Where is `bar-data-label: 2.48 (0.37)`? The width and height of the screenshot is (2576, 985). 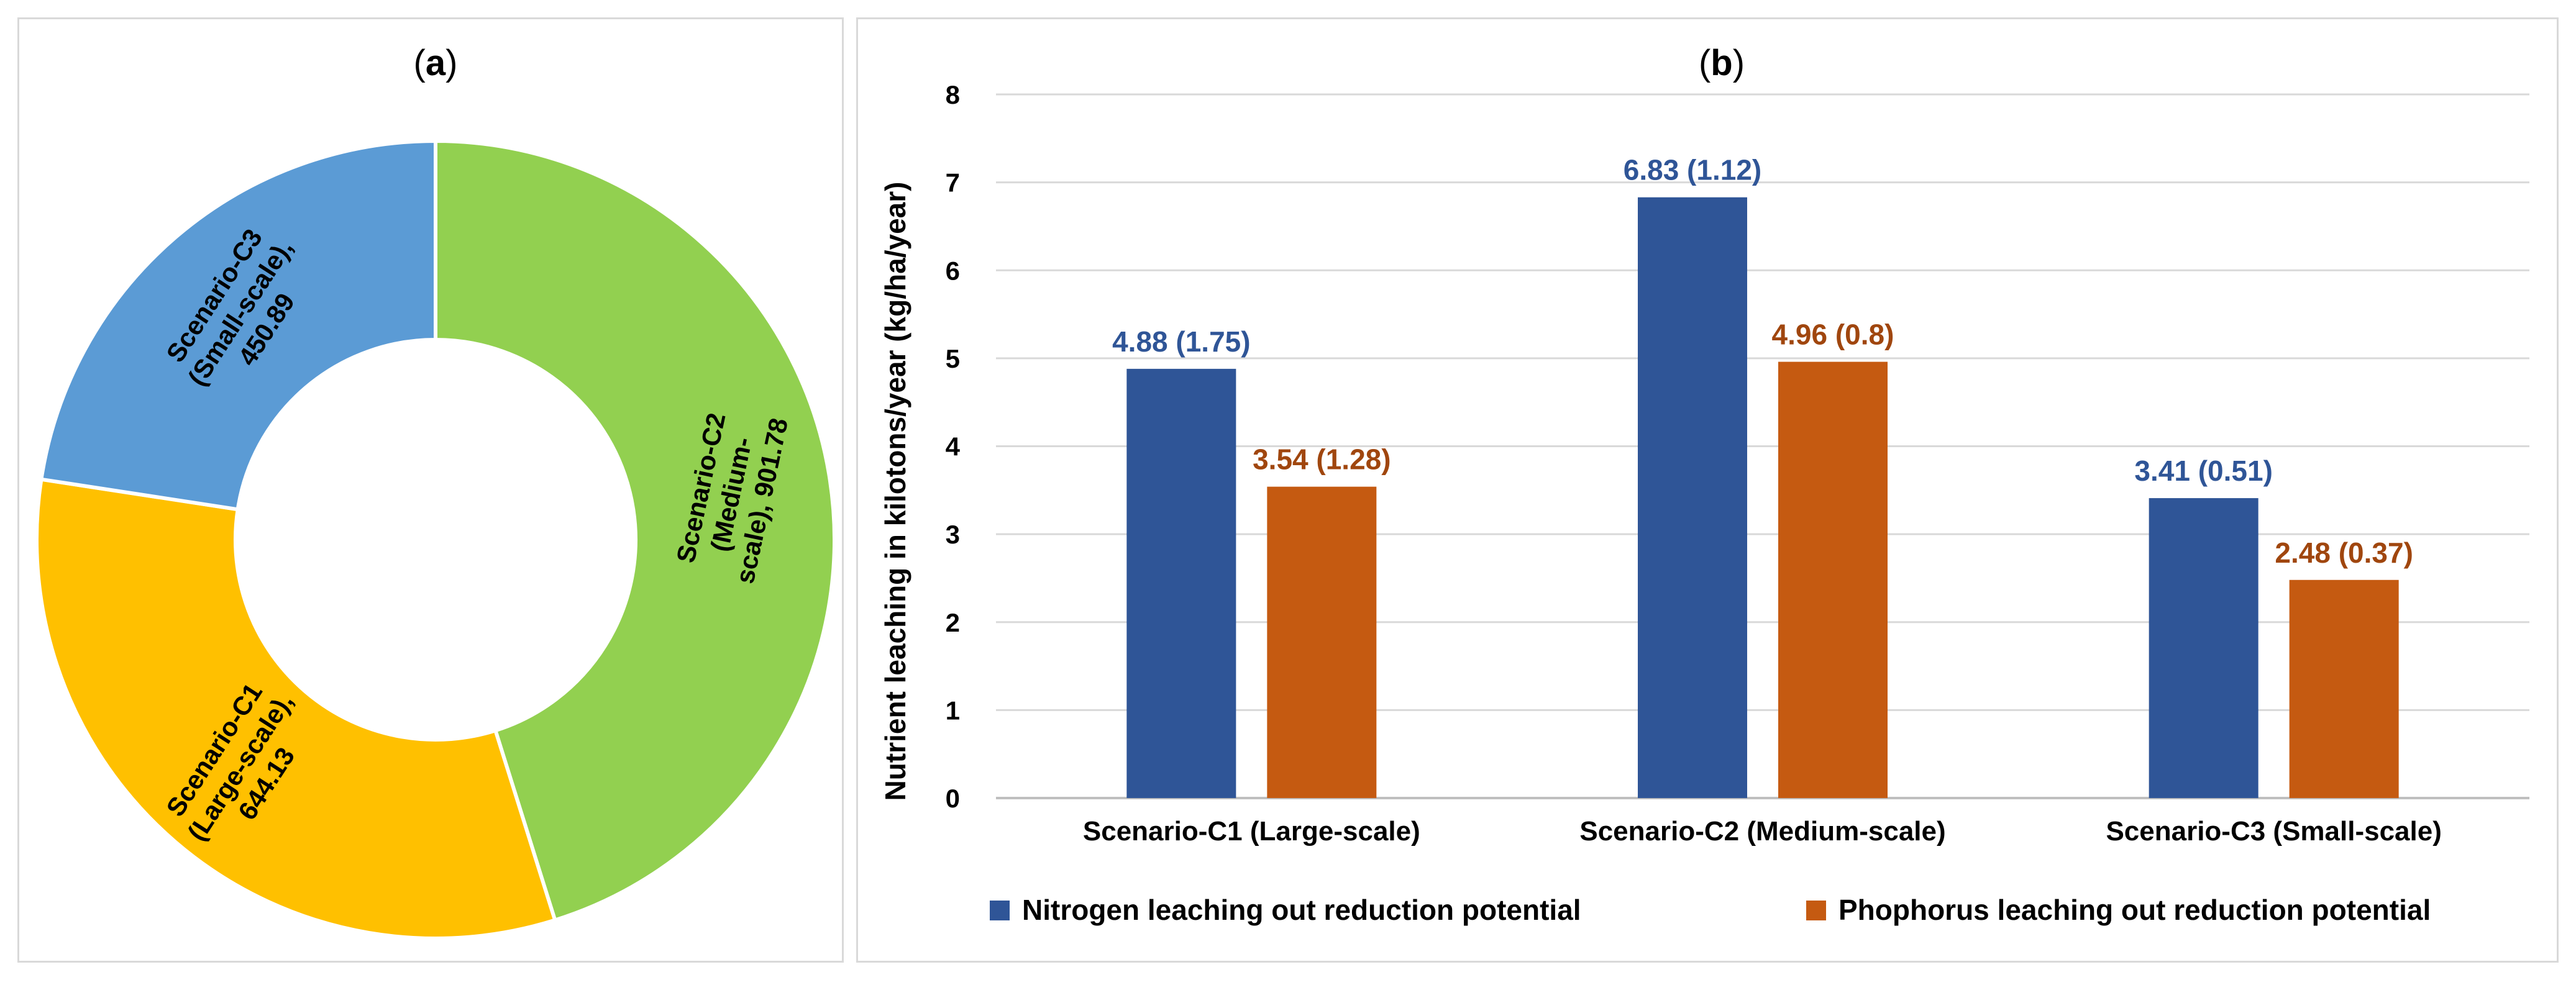
bar-data-label: 2.48 (0.37) is located at coordinates (2344, 553).